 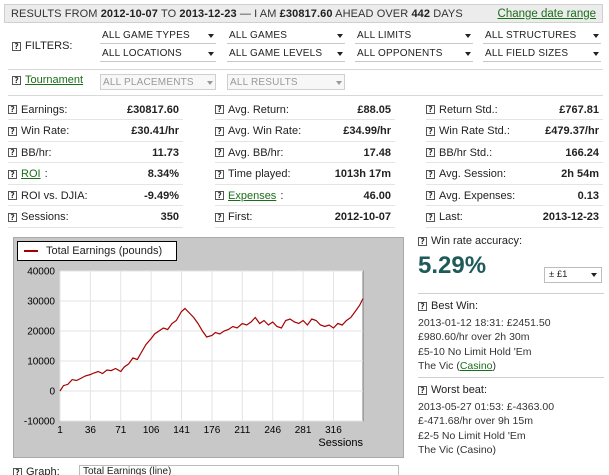 I want to click on stat-value: £30.41/hr, so click(x=155, y=131).